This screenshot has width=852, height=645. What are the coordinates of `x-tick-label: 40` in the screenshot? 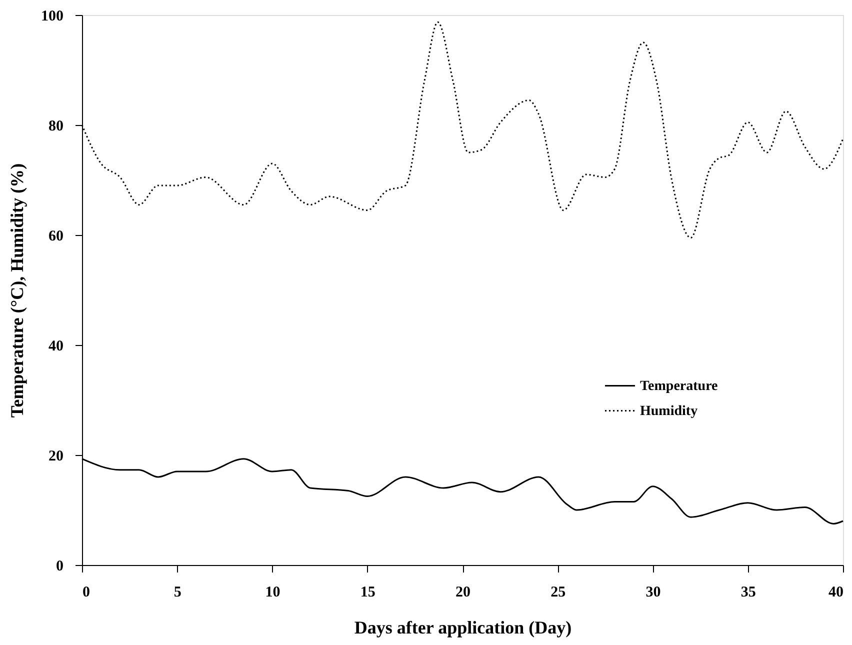 It's located at (836, 592).